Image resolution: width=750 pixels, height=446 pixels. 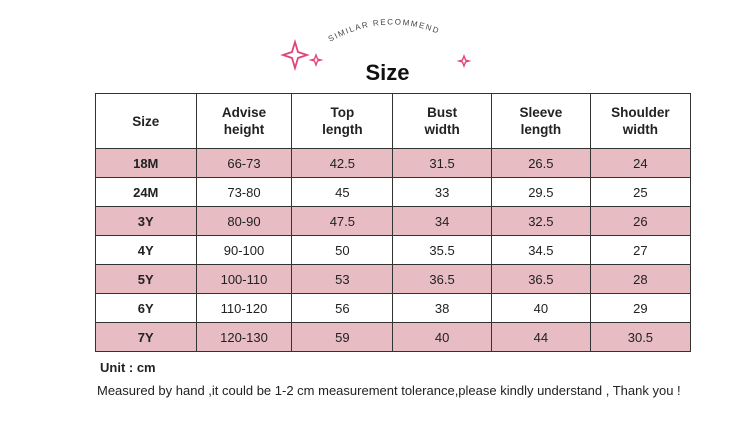 I want to click on cell: 59, so click(x=342, y=337).